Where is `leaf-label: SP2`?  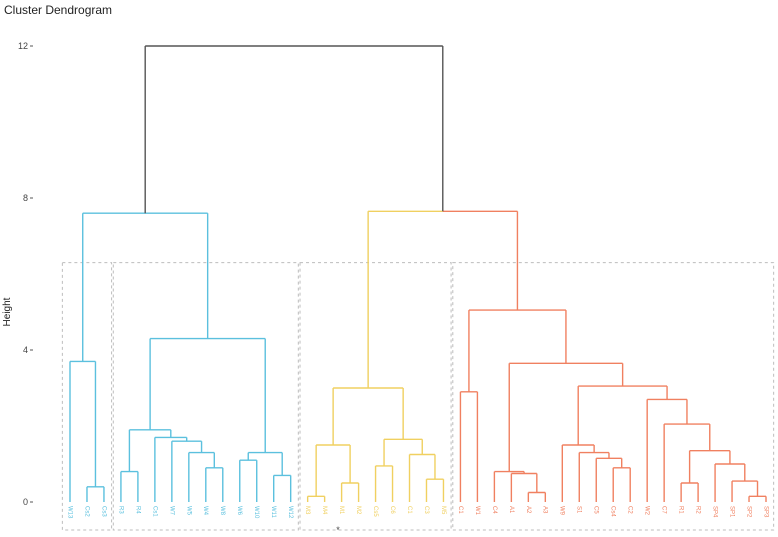 leaf-label: SP2 is located at coordinates (748, 512).